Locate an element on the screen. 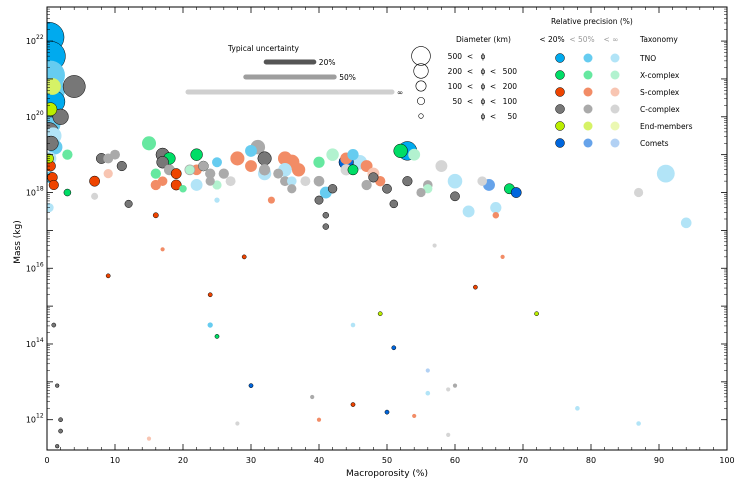 This screenshot has width=747, height=488. precision-label: < 20% is located at coordinates (551, 39).